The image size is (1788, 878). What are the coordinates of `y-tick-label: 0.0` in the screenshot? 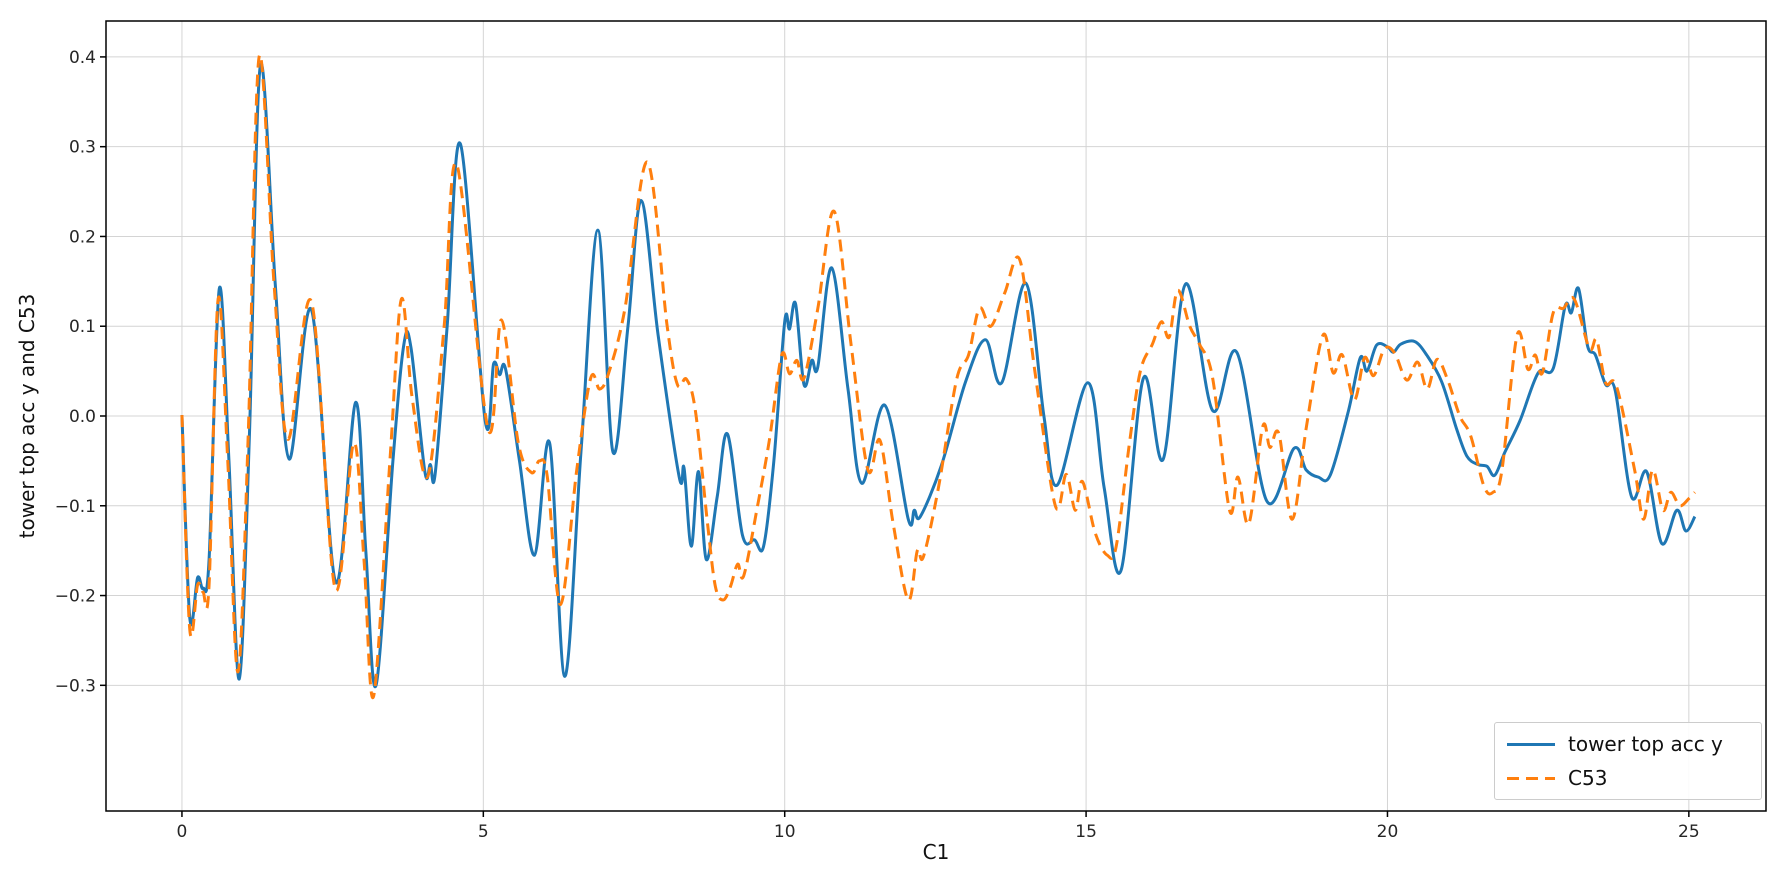 It's located at (82, 417).